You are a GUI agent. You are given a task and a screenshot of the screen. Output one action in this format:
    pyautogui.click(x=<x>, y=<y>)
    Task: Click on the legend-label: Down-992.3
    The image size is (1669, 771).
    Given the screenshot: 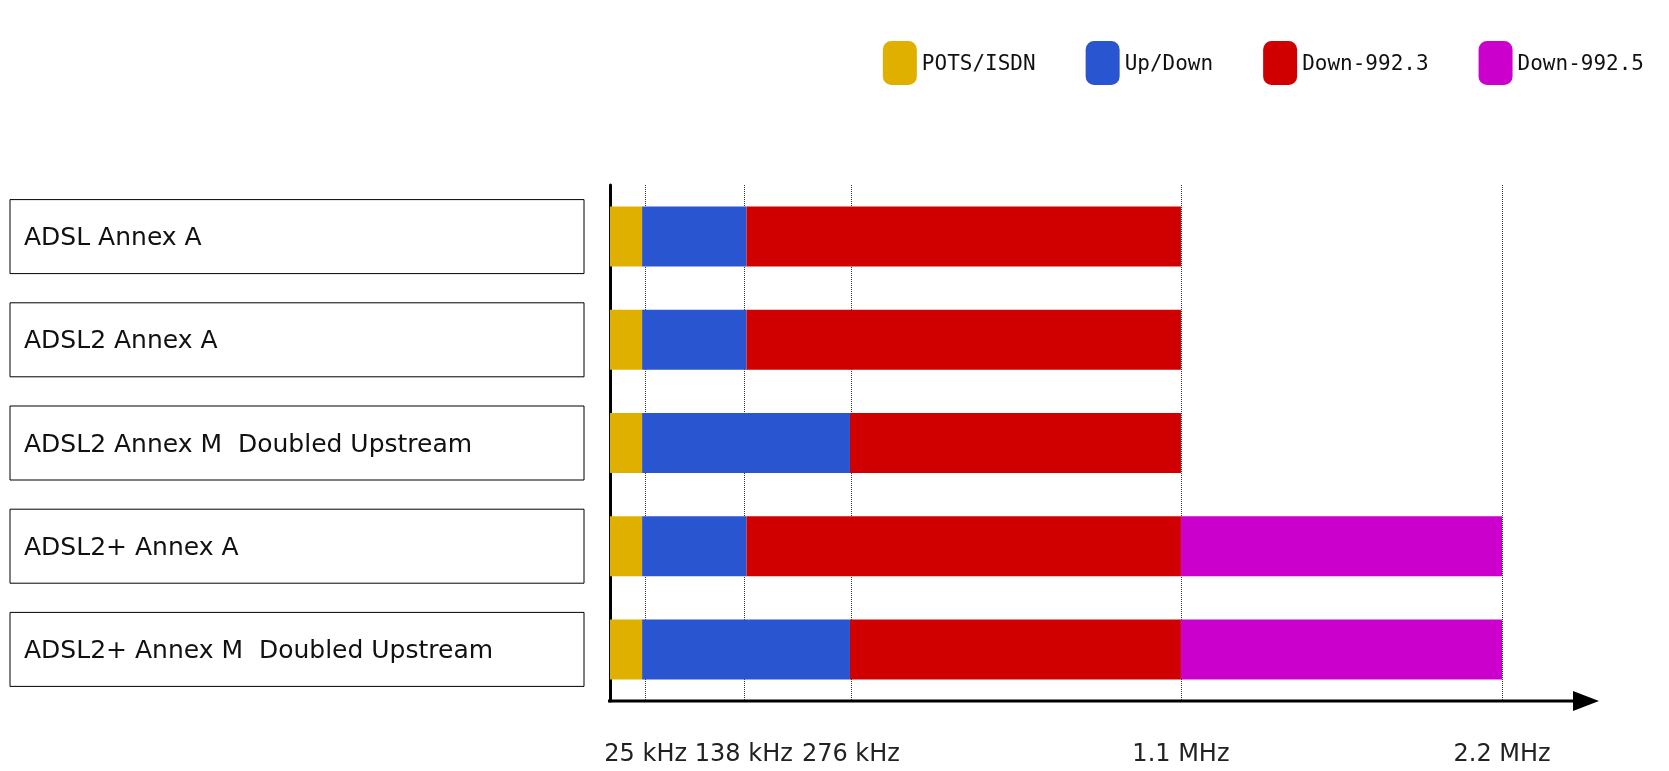 What is the action you would take?
    pyautogui.click(x=1365, y=63)
    